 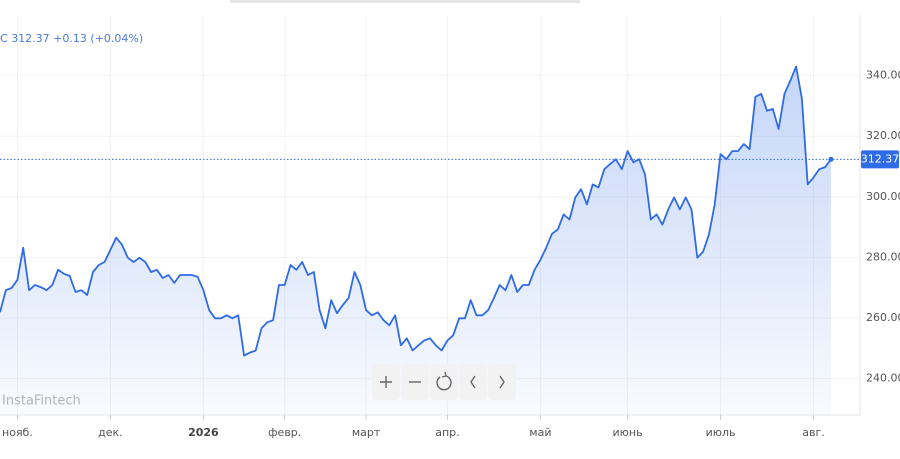 I want to click on scroll-right-button, so click(x=502, y=382).